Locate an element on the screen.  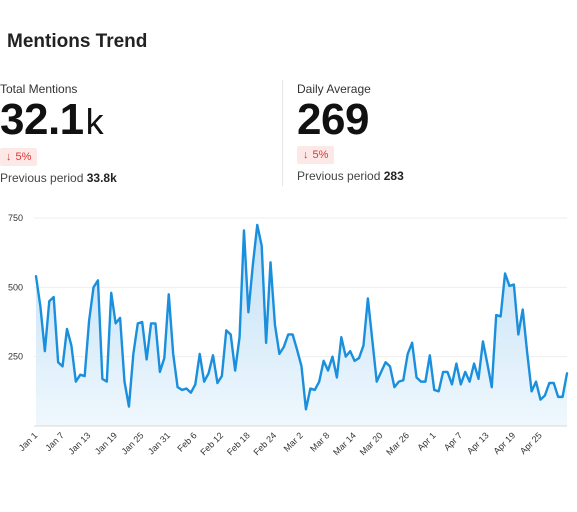
total-mentions-change: 5% is located at coordinates (23, 157).